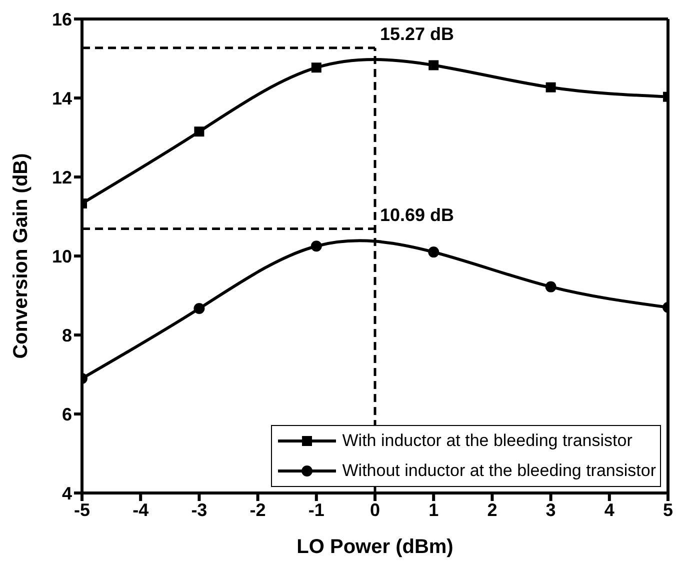  Describe the element at coordinates (140, 510) in the screenshot. I see `x-tick-label: -4` at that location.